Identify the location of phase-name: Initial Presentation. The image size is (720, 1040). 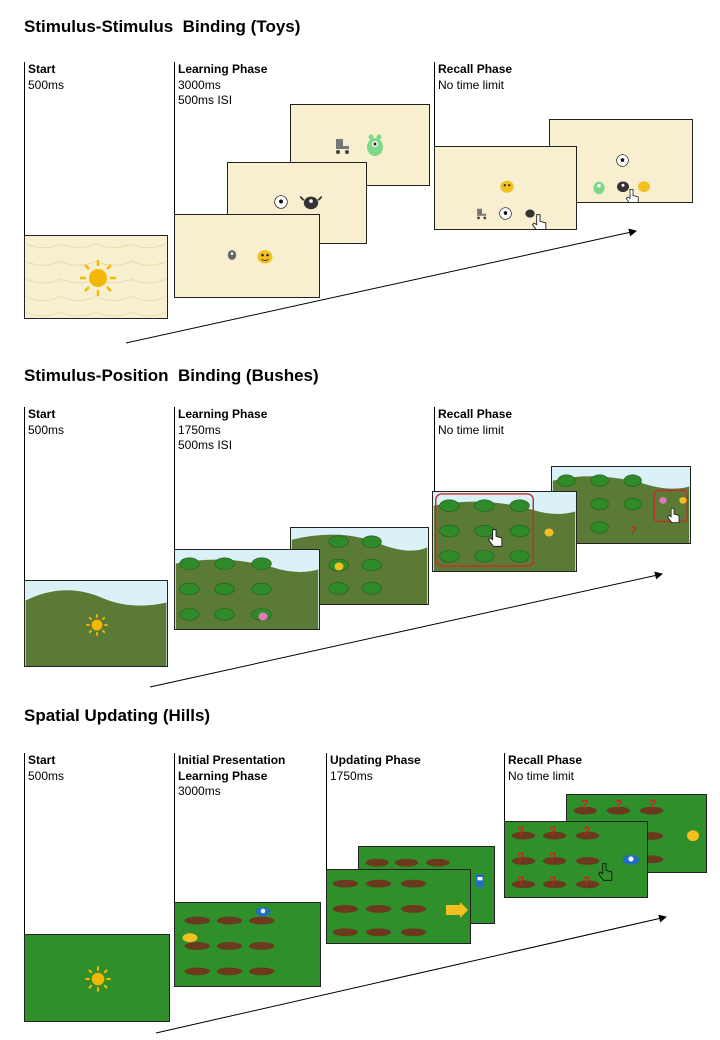
(232, 760).